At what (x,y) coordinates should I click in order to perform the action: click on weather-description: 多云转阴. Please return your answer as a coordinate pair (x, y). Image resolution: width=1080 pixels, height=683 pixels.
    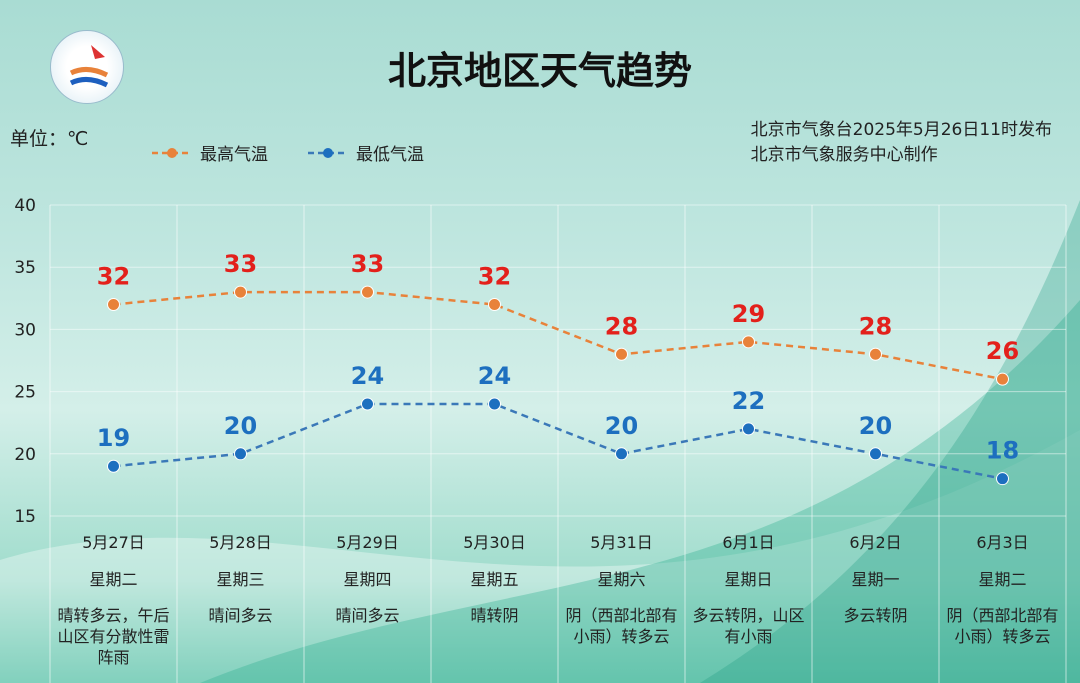
    Looking at the image, I should click on (875, 615).